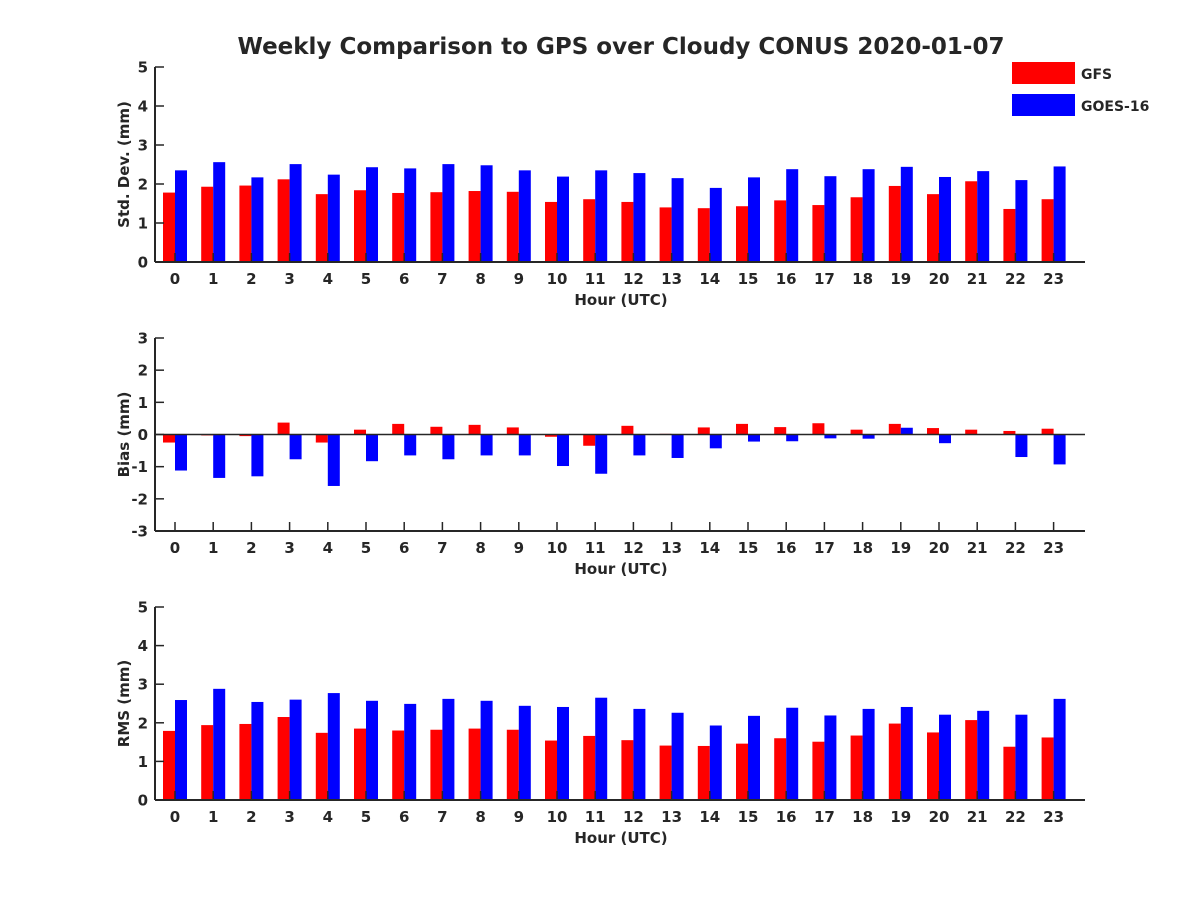 Image resolution: width=1200 pixels, height=900 pixels. I want to click on rms-xtick-label: 3, so click(289, 817).